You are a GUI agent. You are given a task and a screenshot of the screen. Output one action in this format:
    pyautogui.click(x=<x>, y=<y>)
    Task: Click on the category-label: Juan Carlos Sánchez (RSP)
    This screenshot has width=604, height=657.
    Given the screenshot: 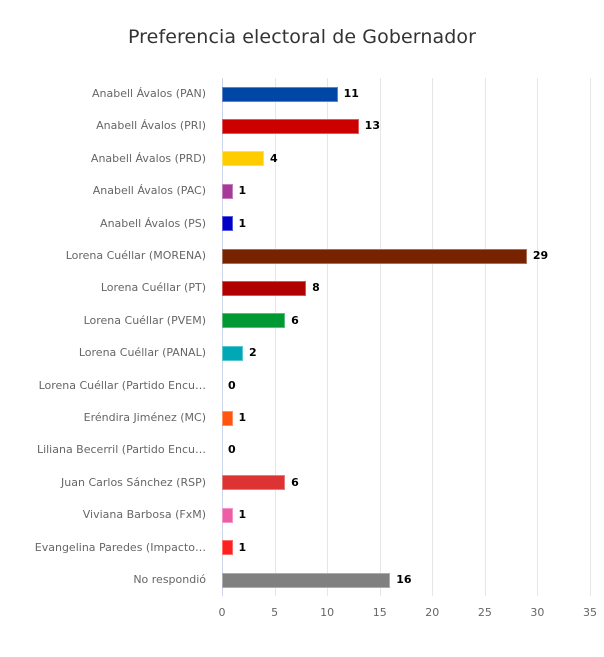 What is the action you would take?
    pyautogui.click(x=133, y=482)
    